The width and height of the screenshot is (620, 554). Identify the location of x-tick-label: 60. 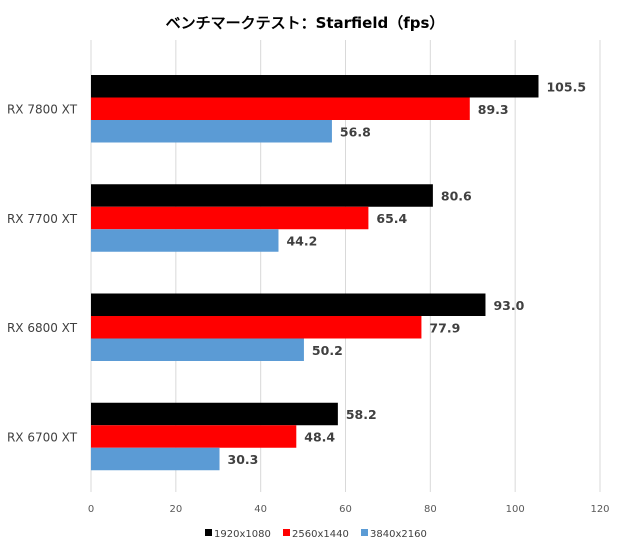
(345, 509).